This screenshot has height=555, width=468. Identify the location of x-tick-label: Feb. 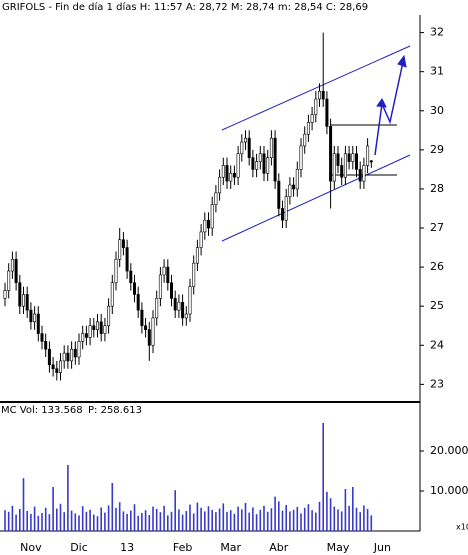
(182, 547).